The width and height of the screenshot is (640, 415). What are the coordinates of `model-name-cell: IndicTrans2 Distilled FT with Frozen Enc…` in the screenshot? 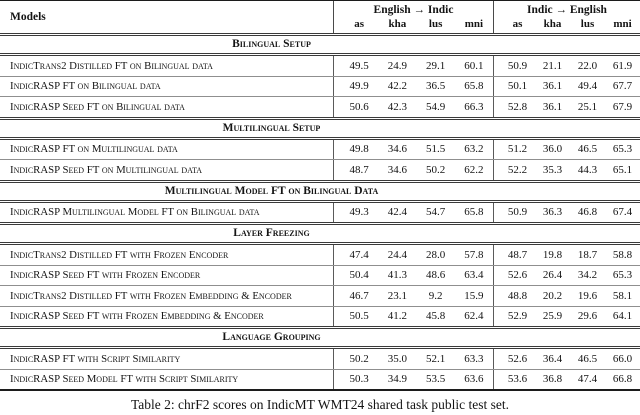 It's located at (119, 254).